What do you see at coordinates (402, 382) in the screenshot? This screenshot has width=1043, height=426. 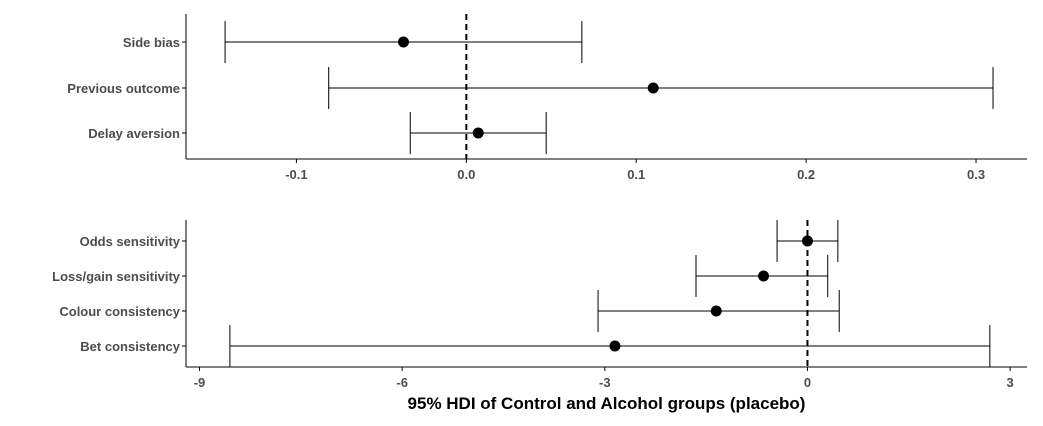 I see `x-tick-label: -6` at bounding box center [402, 382].